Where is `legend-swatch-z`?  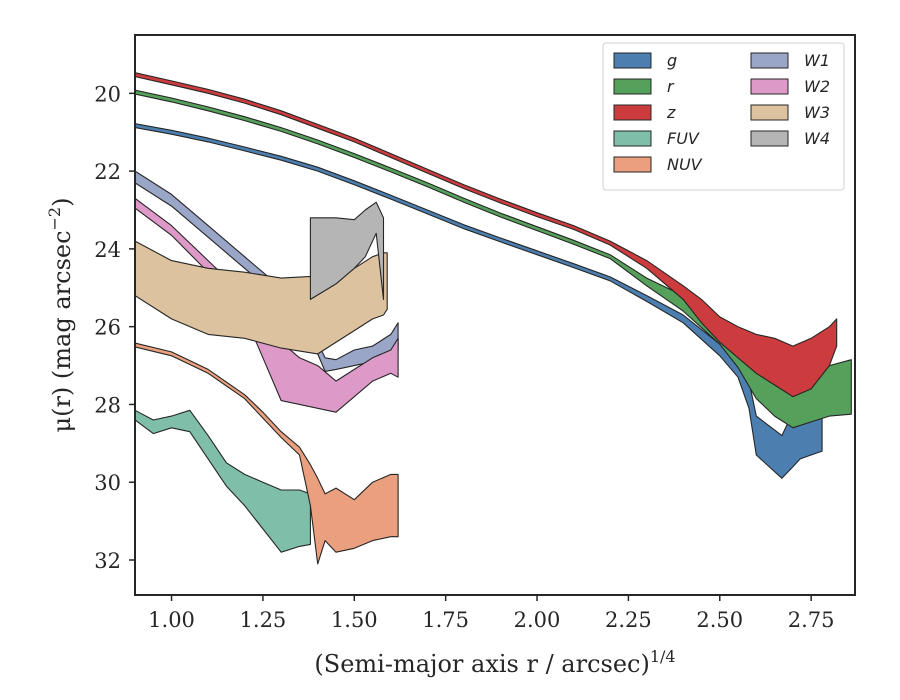 legend-swatch-z is located at coordinates (632, 112).